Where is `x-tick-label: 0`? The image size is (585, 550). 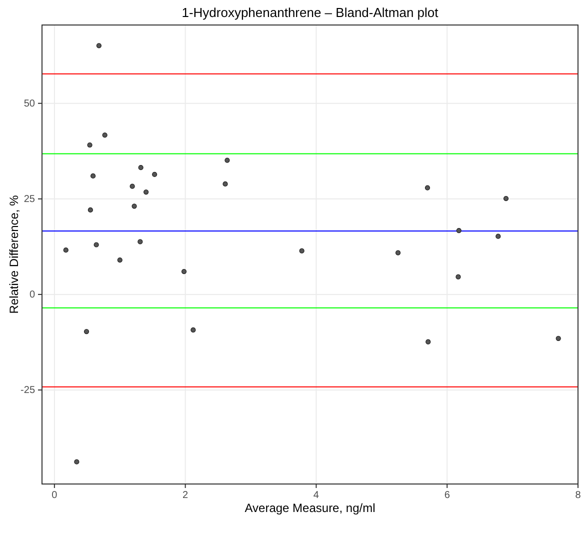
x-tick-label: 0 is located at coordinates (55, 496).